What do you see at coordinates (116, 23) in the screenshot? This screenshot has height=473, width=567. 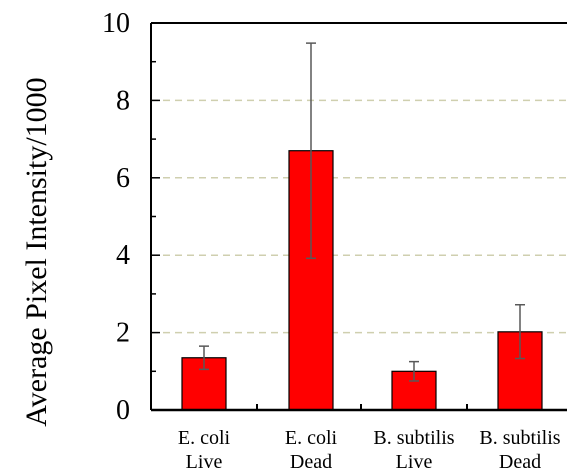 I see `y-tick-label: 10` at bounding box center [116, 23].